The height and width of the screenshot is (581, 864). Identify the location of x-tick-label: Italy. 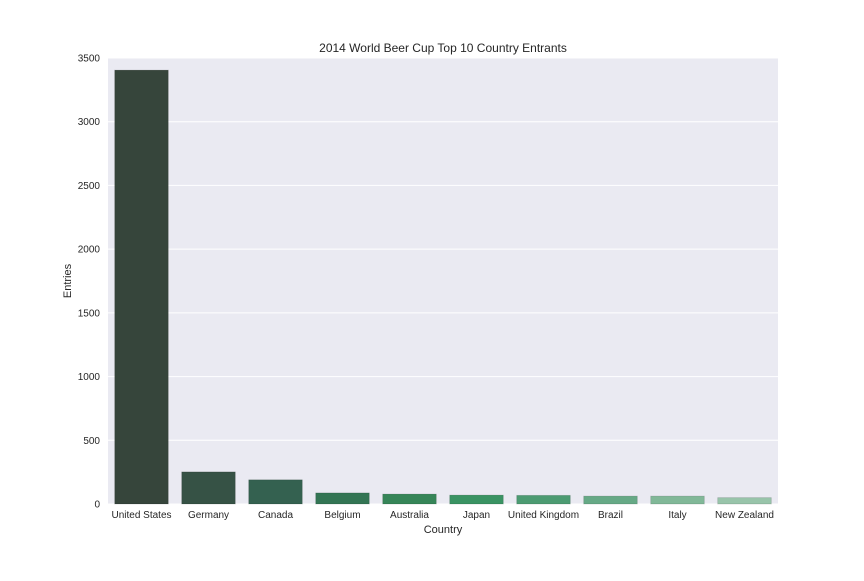
(677, 515).